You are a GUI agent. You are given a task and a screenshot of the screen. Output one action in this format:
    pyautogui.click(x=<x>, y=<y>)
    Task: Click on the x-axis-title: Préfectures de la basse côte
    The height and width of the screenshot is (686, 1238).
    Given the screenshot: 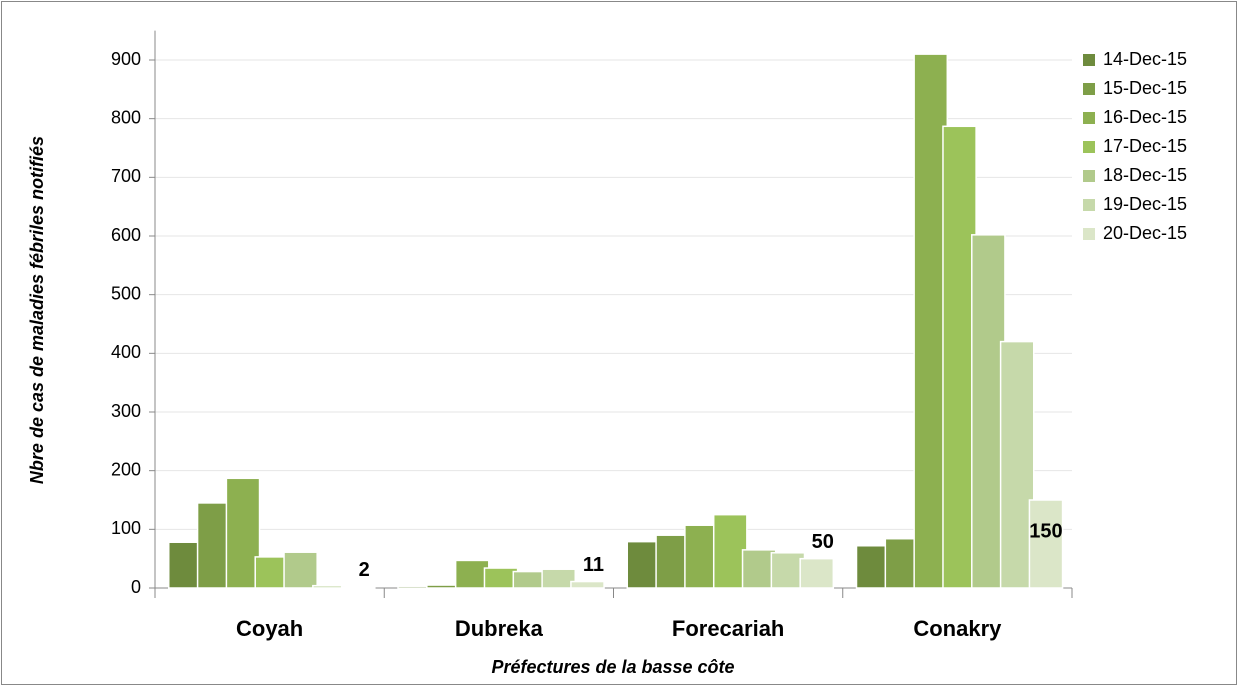 What is the action you would take?
    pyautogui.click(x=612, y=667)
    